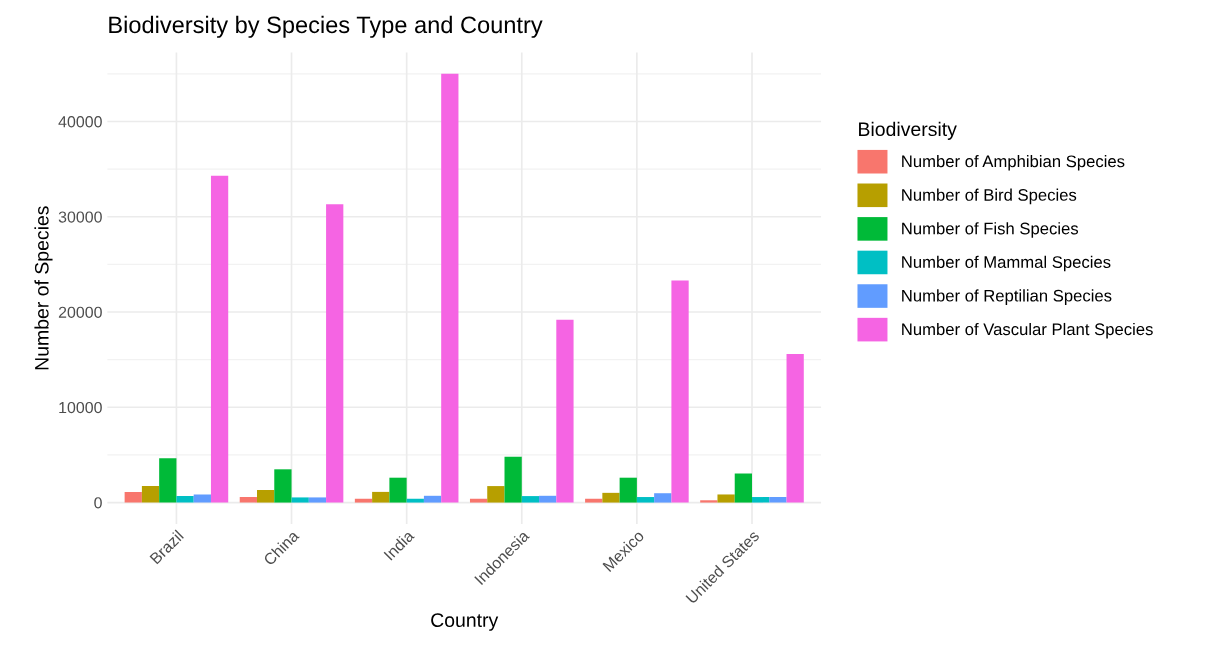 This screenshot has height=655, width=1220. What do you see at coordinates (80, 122) in the screenshot?
I see `y-tick-label: 40000` at bounding box center [80, 122].